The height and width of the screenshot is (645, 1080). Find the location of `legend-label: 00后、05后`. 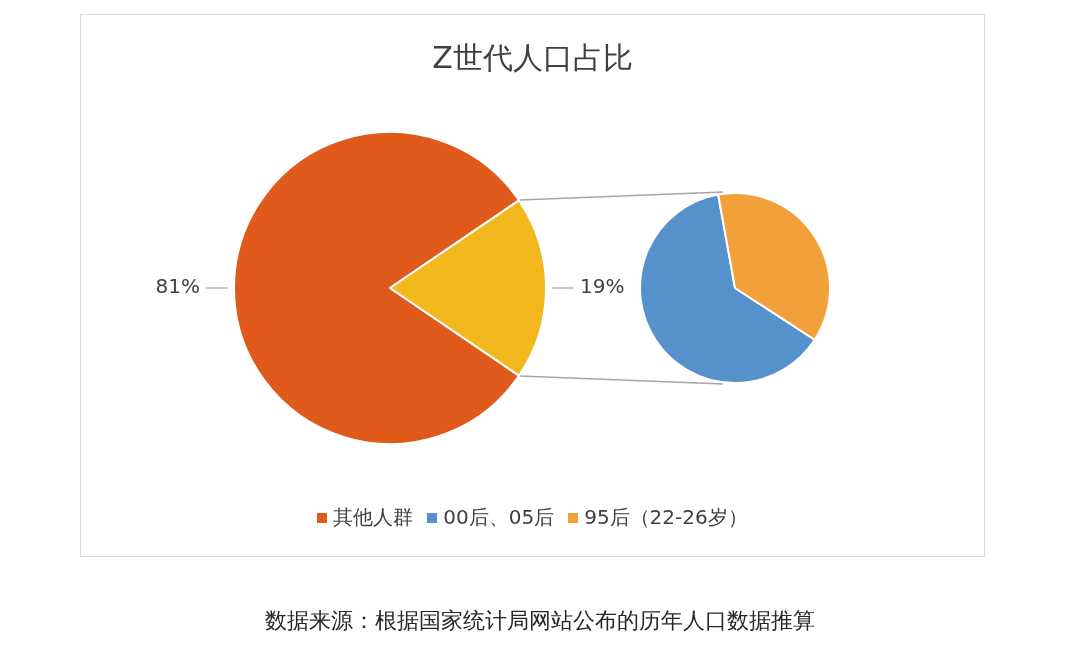

legend-label: 00后、05后 is located at coordinates (499, 517).